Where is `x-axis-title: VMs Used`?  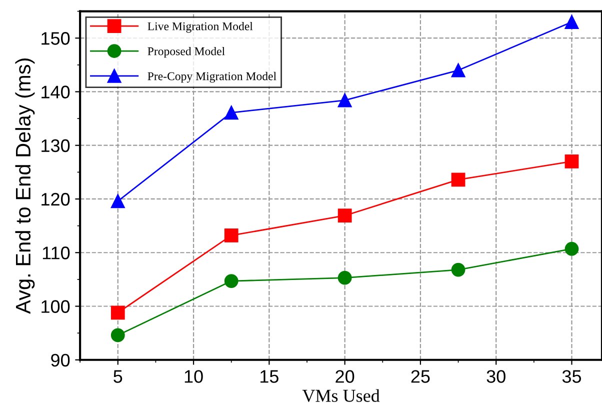 x-axis-title: VMs Used is located at coordinates (341, 395).